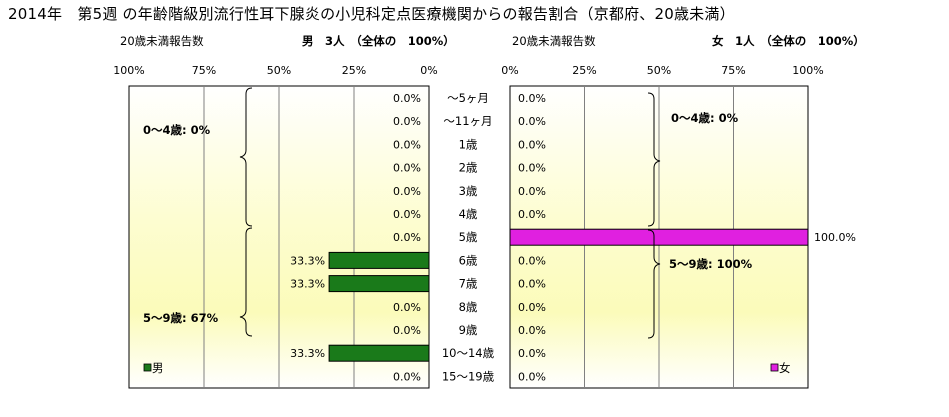 This screenshot has width=949, height=417. What do you see at coordinates (705, 118) in the screenshot?
I see `right-group-label-0-4: 0～4歳: 0%` at bounding box center [705, 118].